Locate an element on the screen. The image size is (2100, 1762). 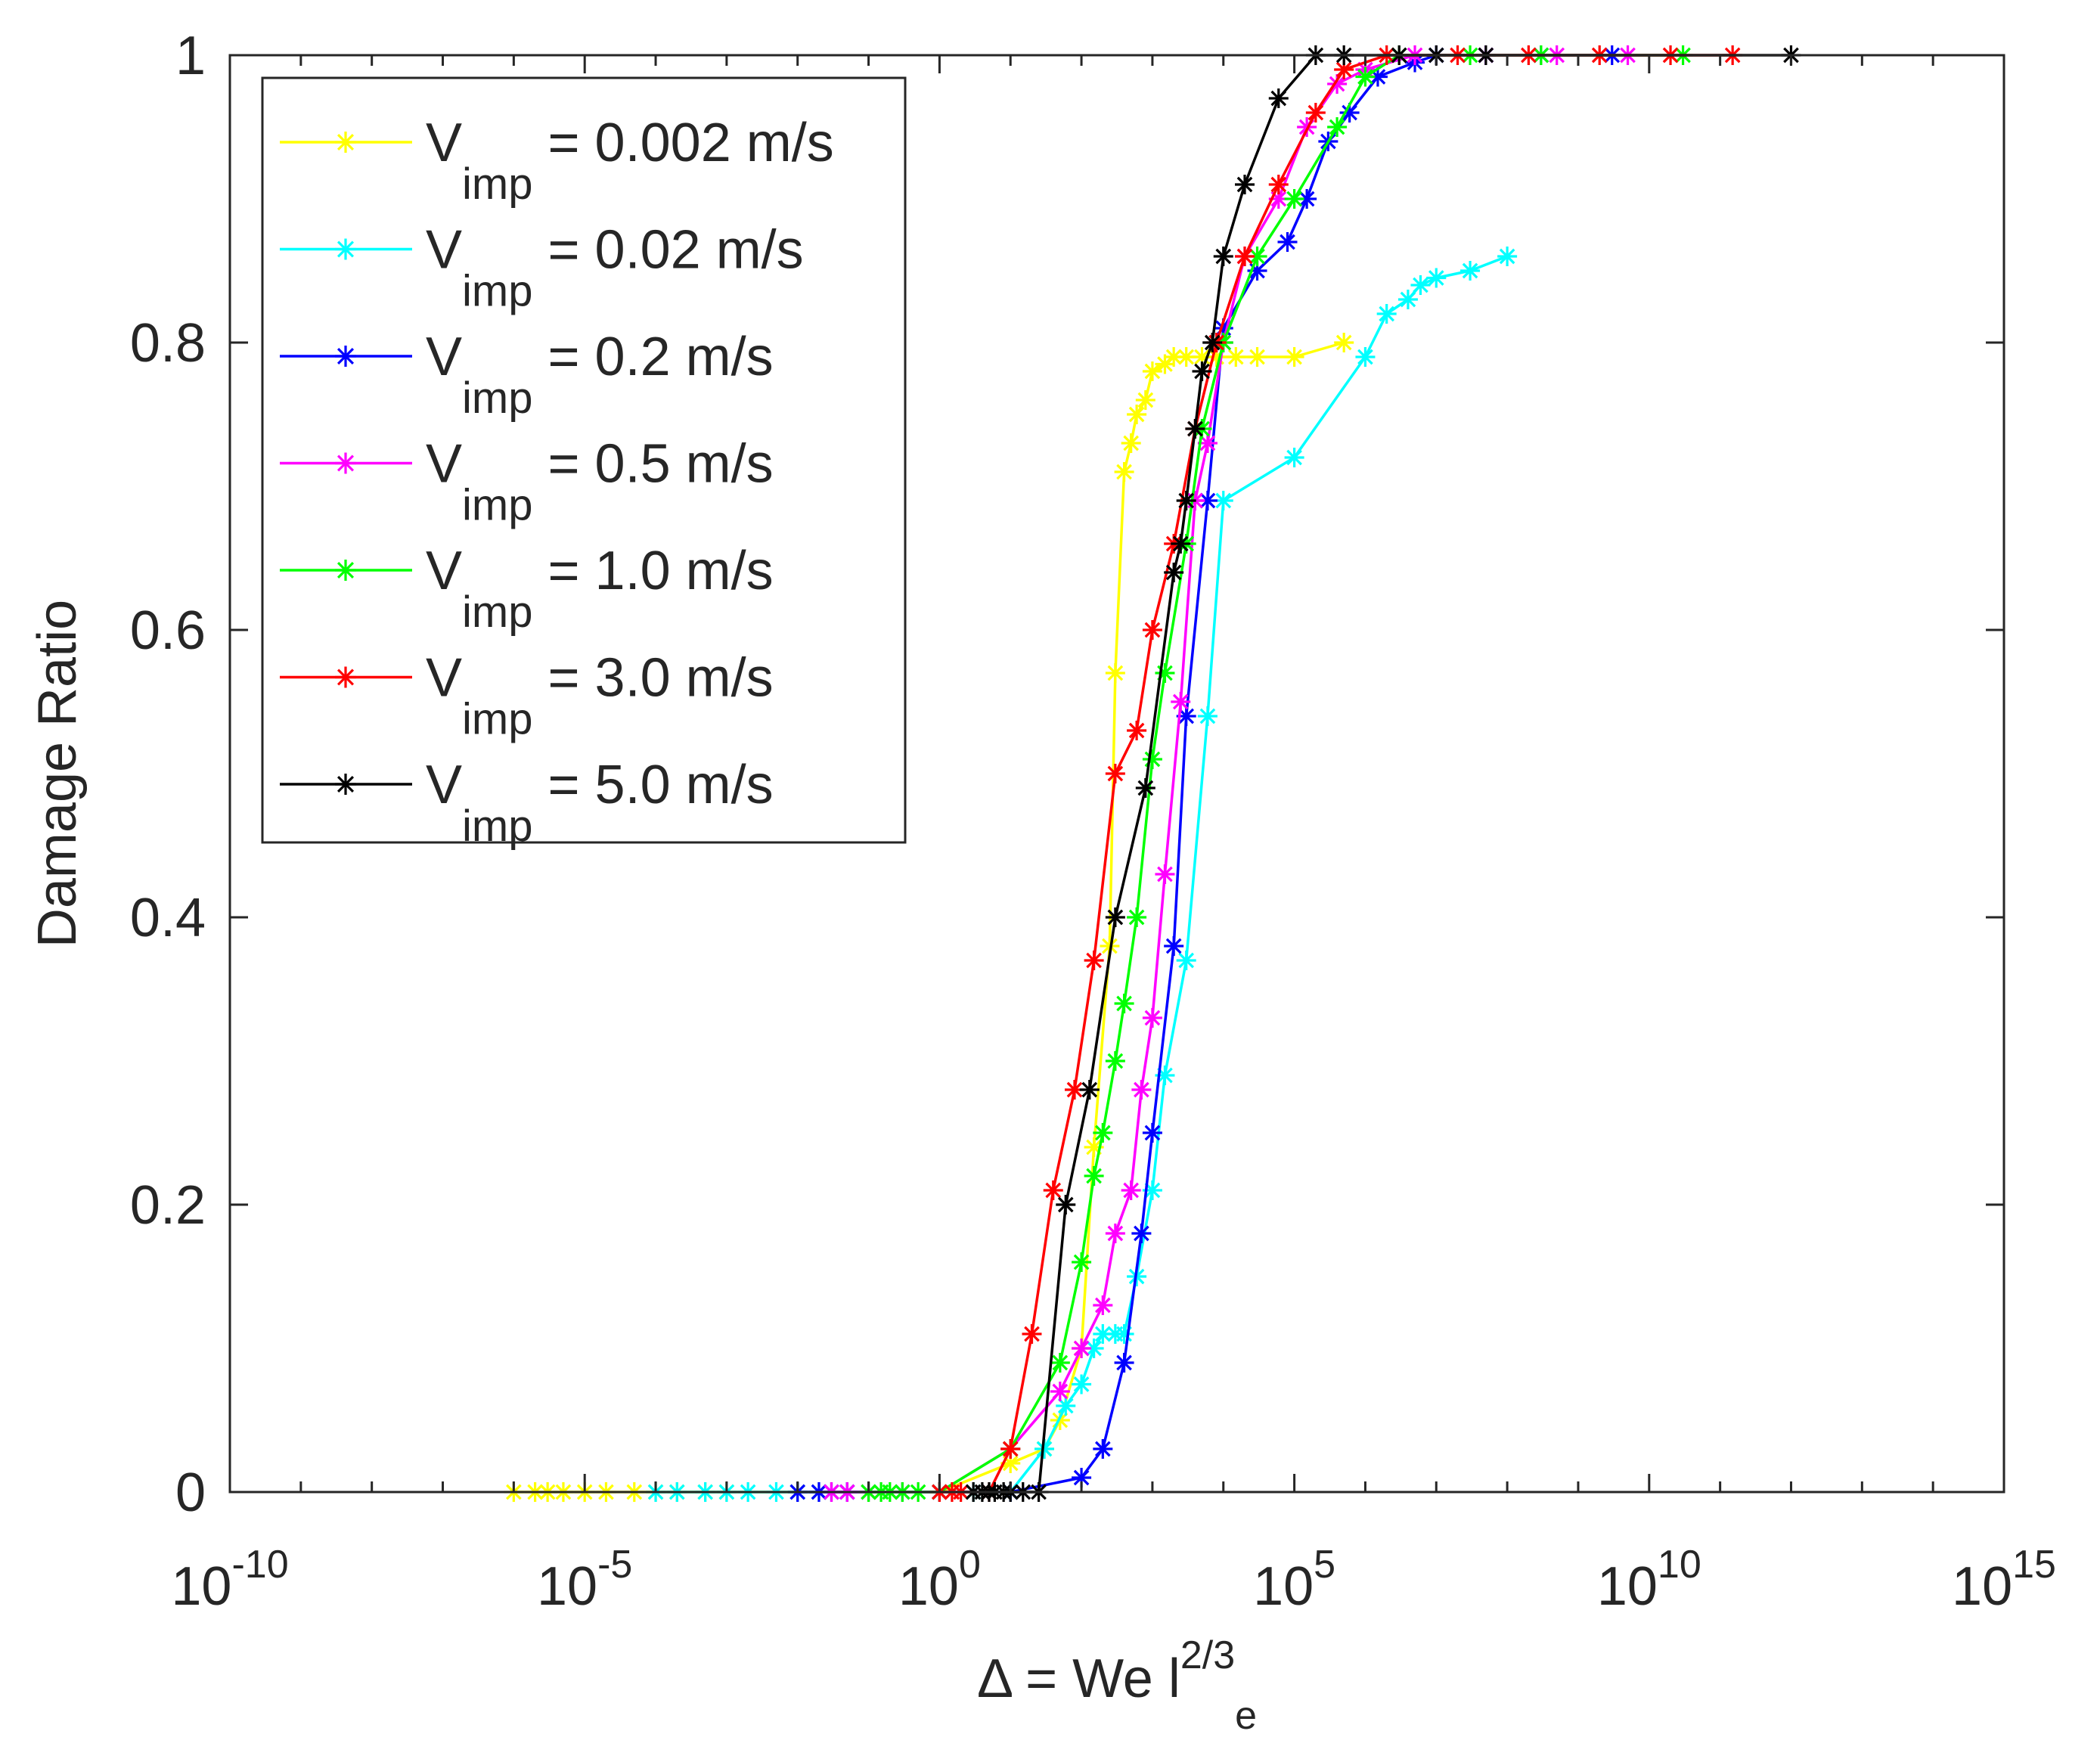
y-tick-label: 0.4 is located at coordinates (168, 918).